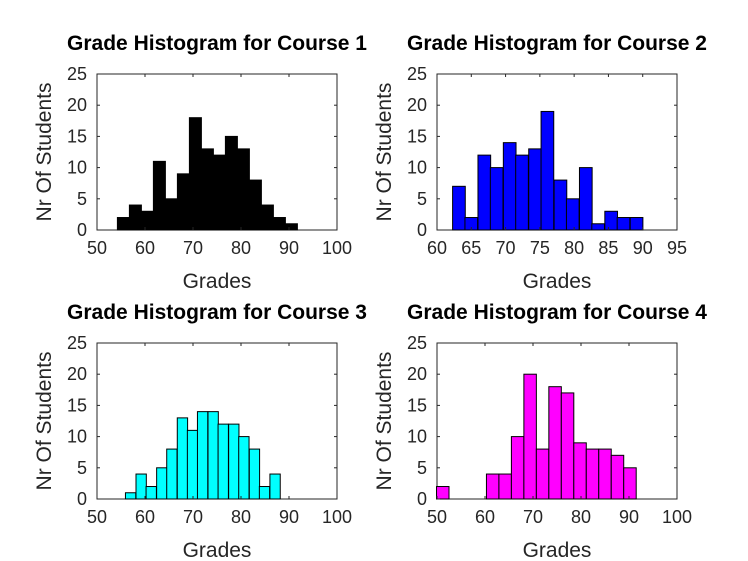 This screenshot has width=748, height=561. Describe the element at coordinates (557, 312) in the screenshot. I see `chart-title: Grade Histogram for Course 4` at that location.